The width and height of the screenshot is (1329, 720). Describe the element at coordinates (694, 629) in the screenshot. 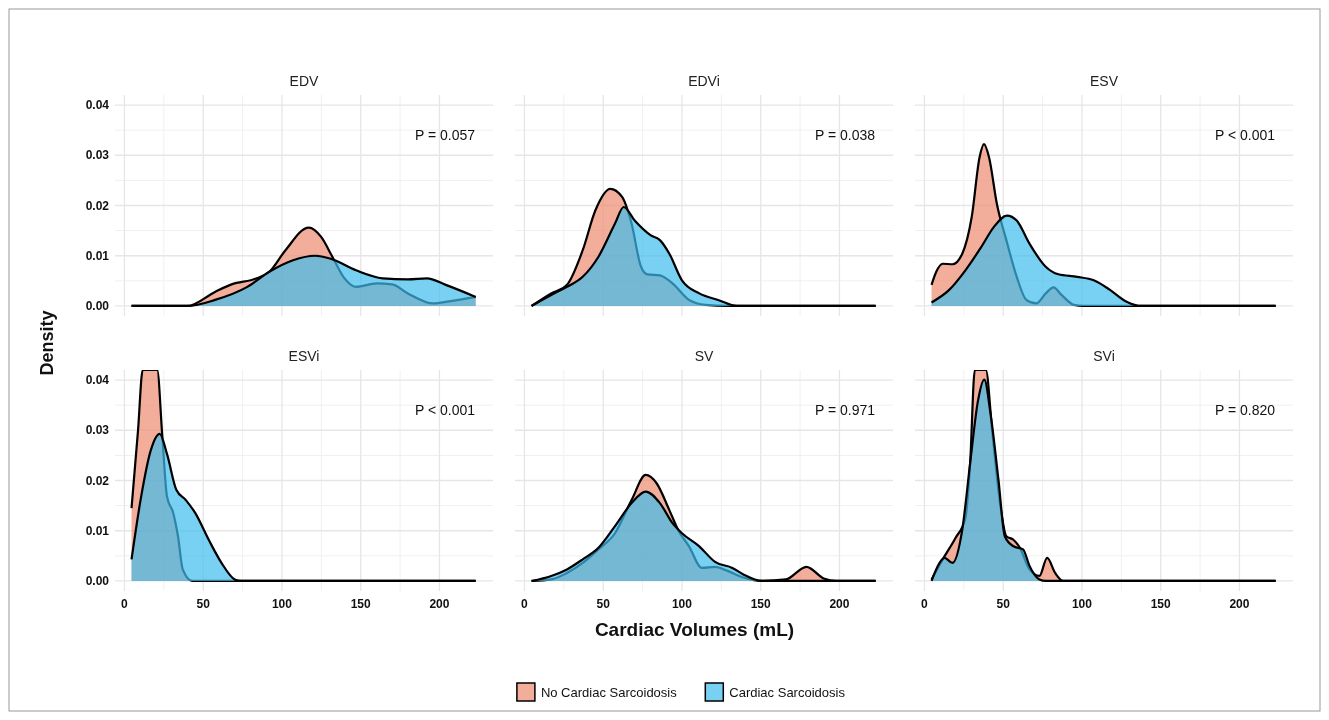

I see `x-axis-title: Cardiac Volumes (mL)` at that location.